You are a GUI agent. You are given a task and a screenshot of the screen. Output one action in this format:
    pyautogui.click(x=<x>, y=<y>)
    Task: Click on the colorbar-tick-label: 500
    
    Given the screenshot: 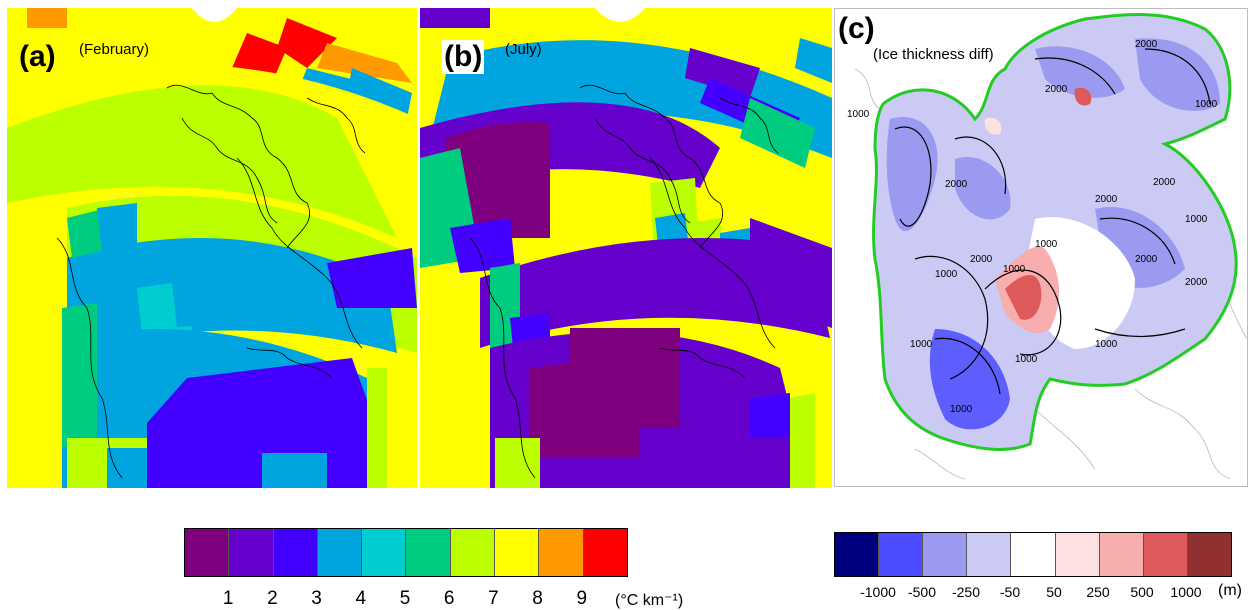 What is the action you would take?
    pyautogui.click(x=1142, y=592)
    